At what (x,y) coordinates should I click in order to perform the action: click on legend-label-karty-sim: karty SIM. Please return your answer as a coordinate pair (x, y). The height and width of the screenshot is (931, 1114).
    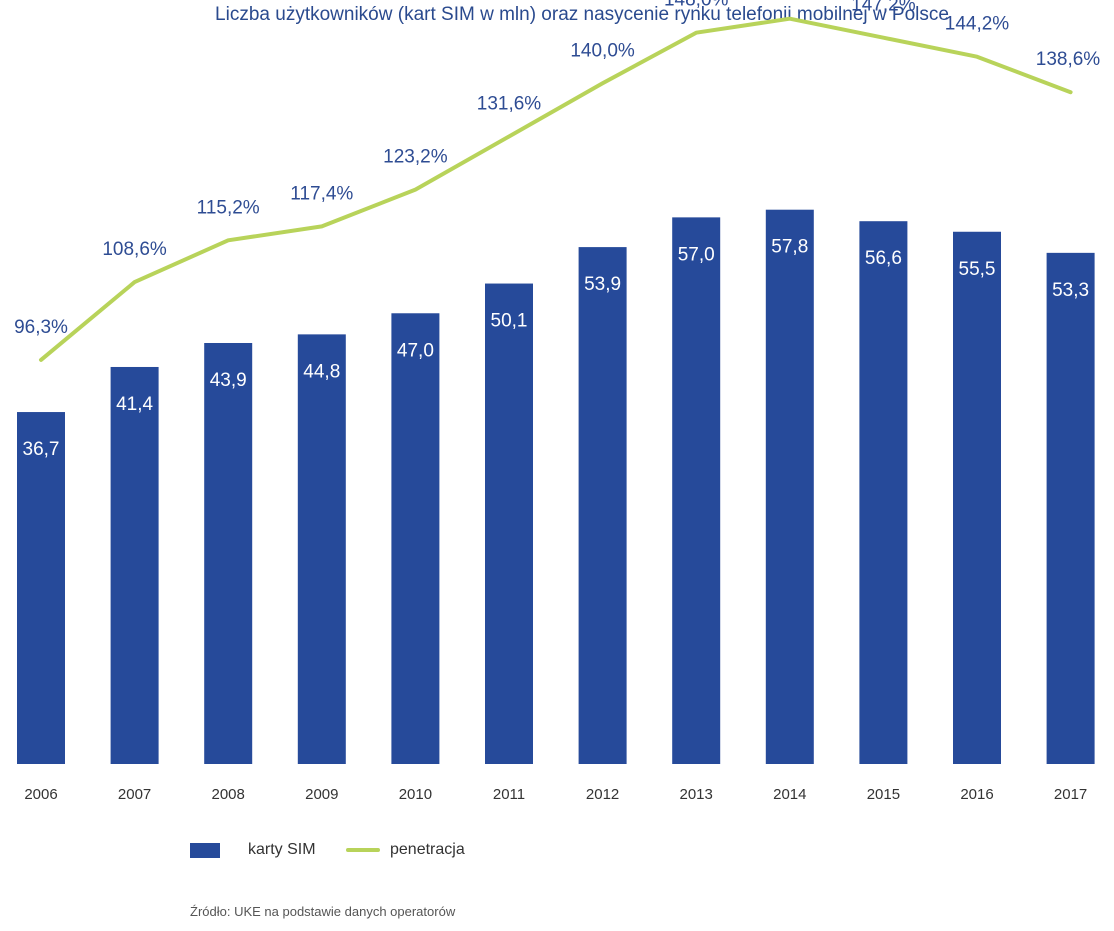
    Looking at the image, I should click on (282, 849).